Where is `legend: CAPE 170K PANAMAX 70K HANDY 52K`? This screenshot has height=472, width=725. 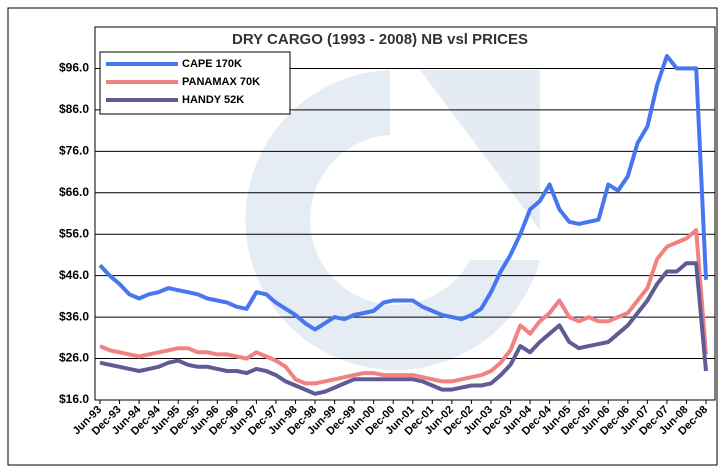
legend: CAPE 170K PANAMAX 70K HANDY 52K is located at coordinates (195, 83).